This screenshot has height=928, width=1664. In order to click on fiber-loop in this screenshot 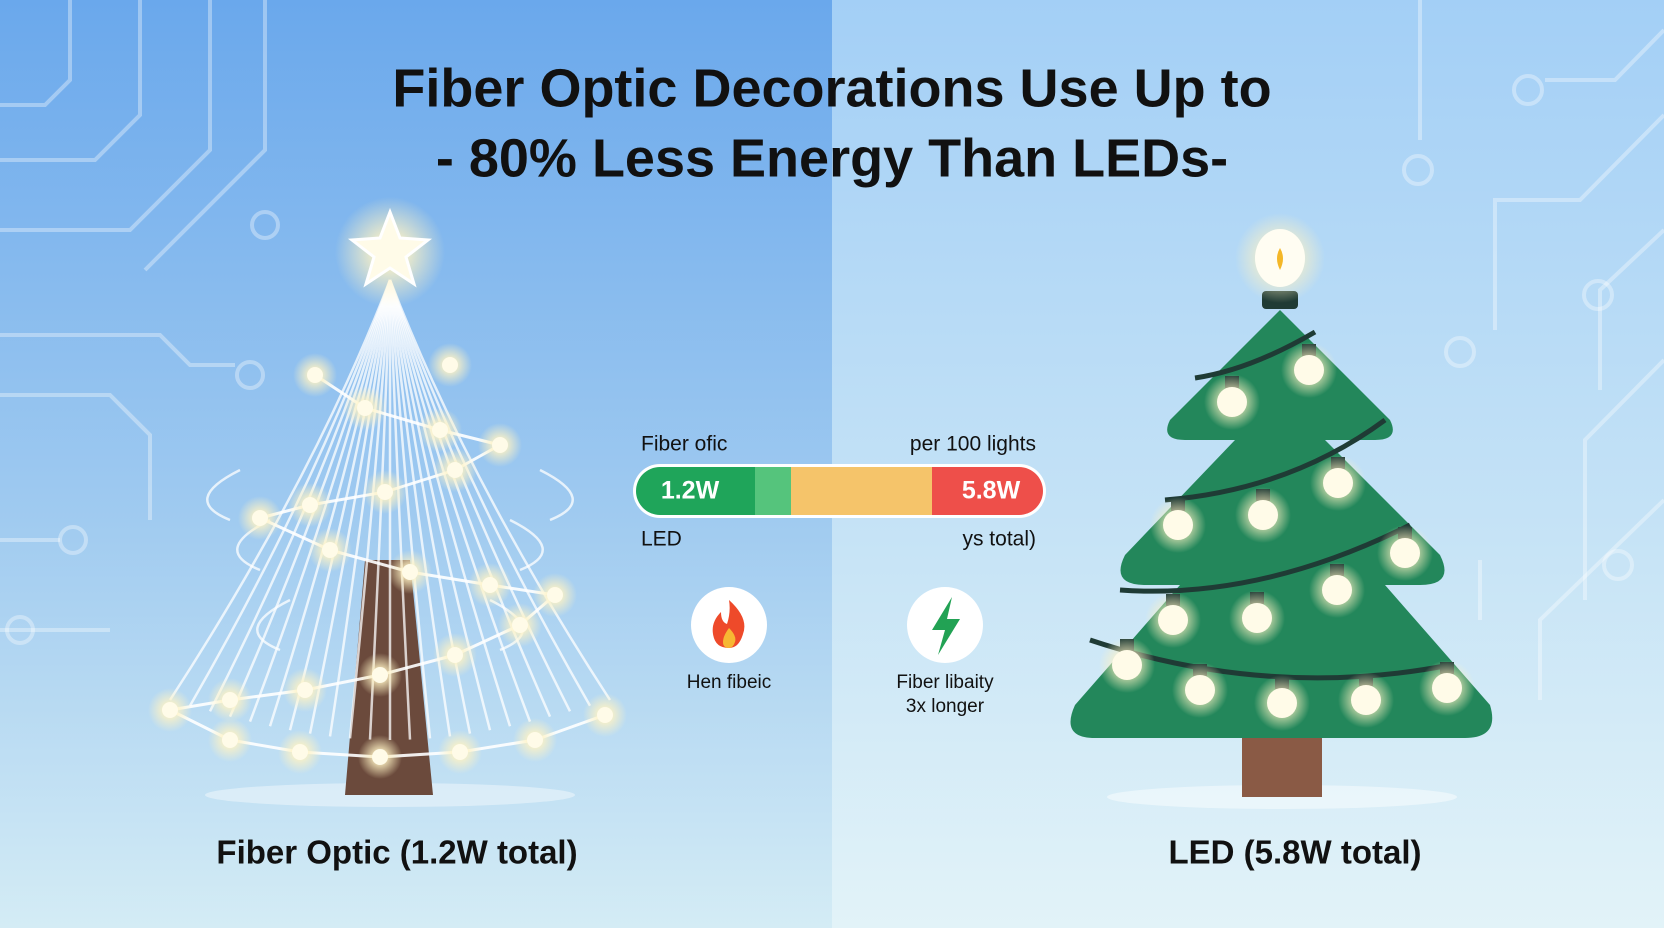, I will do `click(390, 495)`.